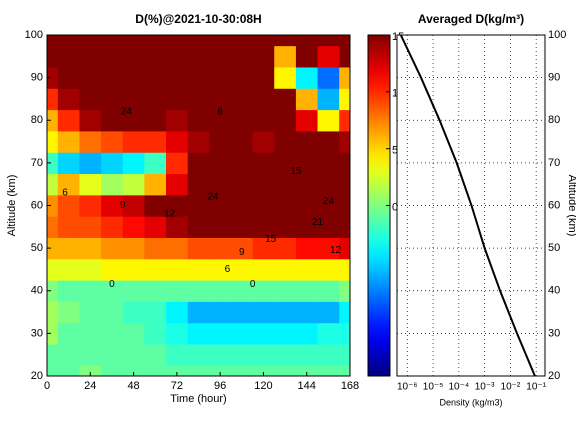 The height and width of the screenshot is (432, 576). What do you see at coordinates (318, 222) in the screenshot?
I see `contour-label: 21` at bounding box center [318, 222].